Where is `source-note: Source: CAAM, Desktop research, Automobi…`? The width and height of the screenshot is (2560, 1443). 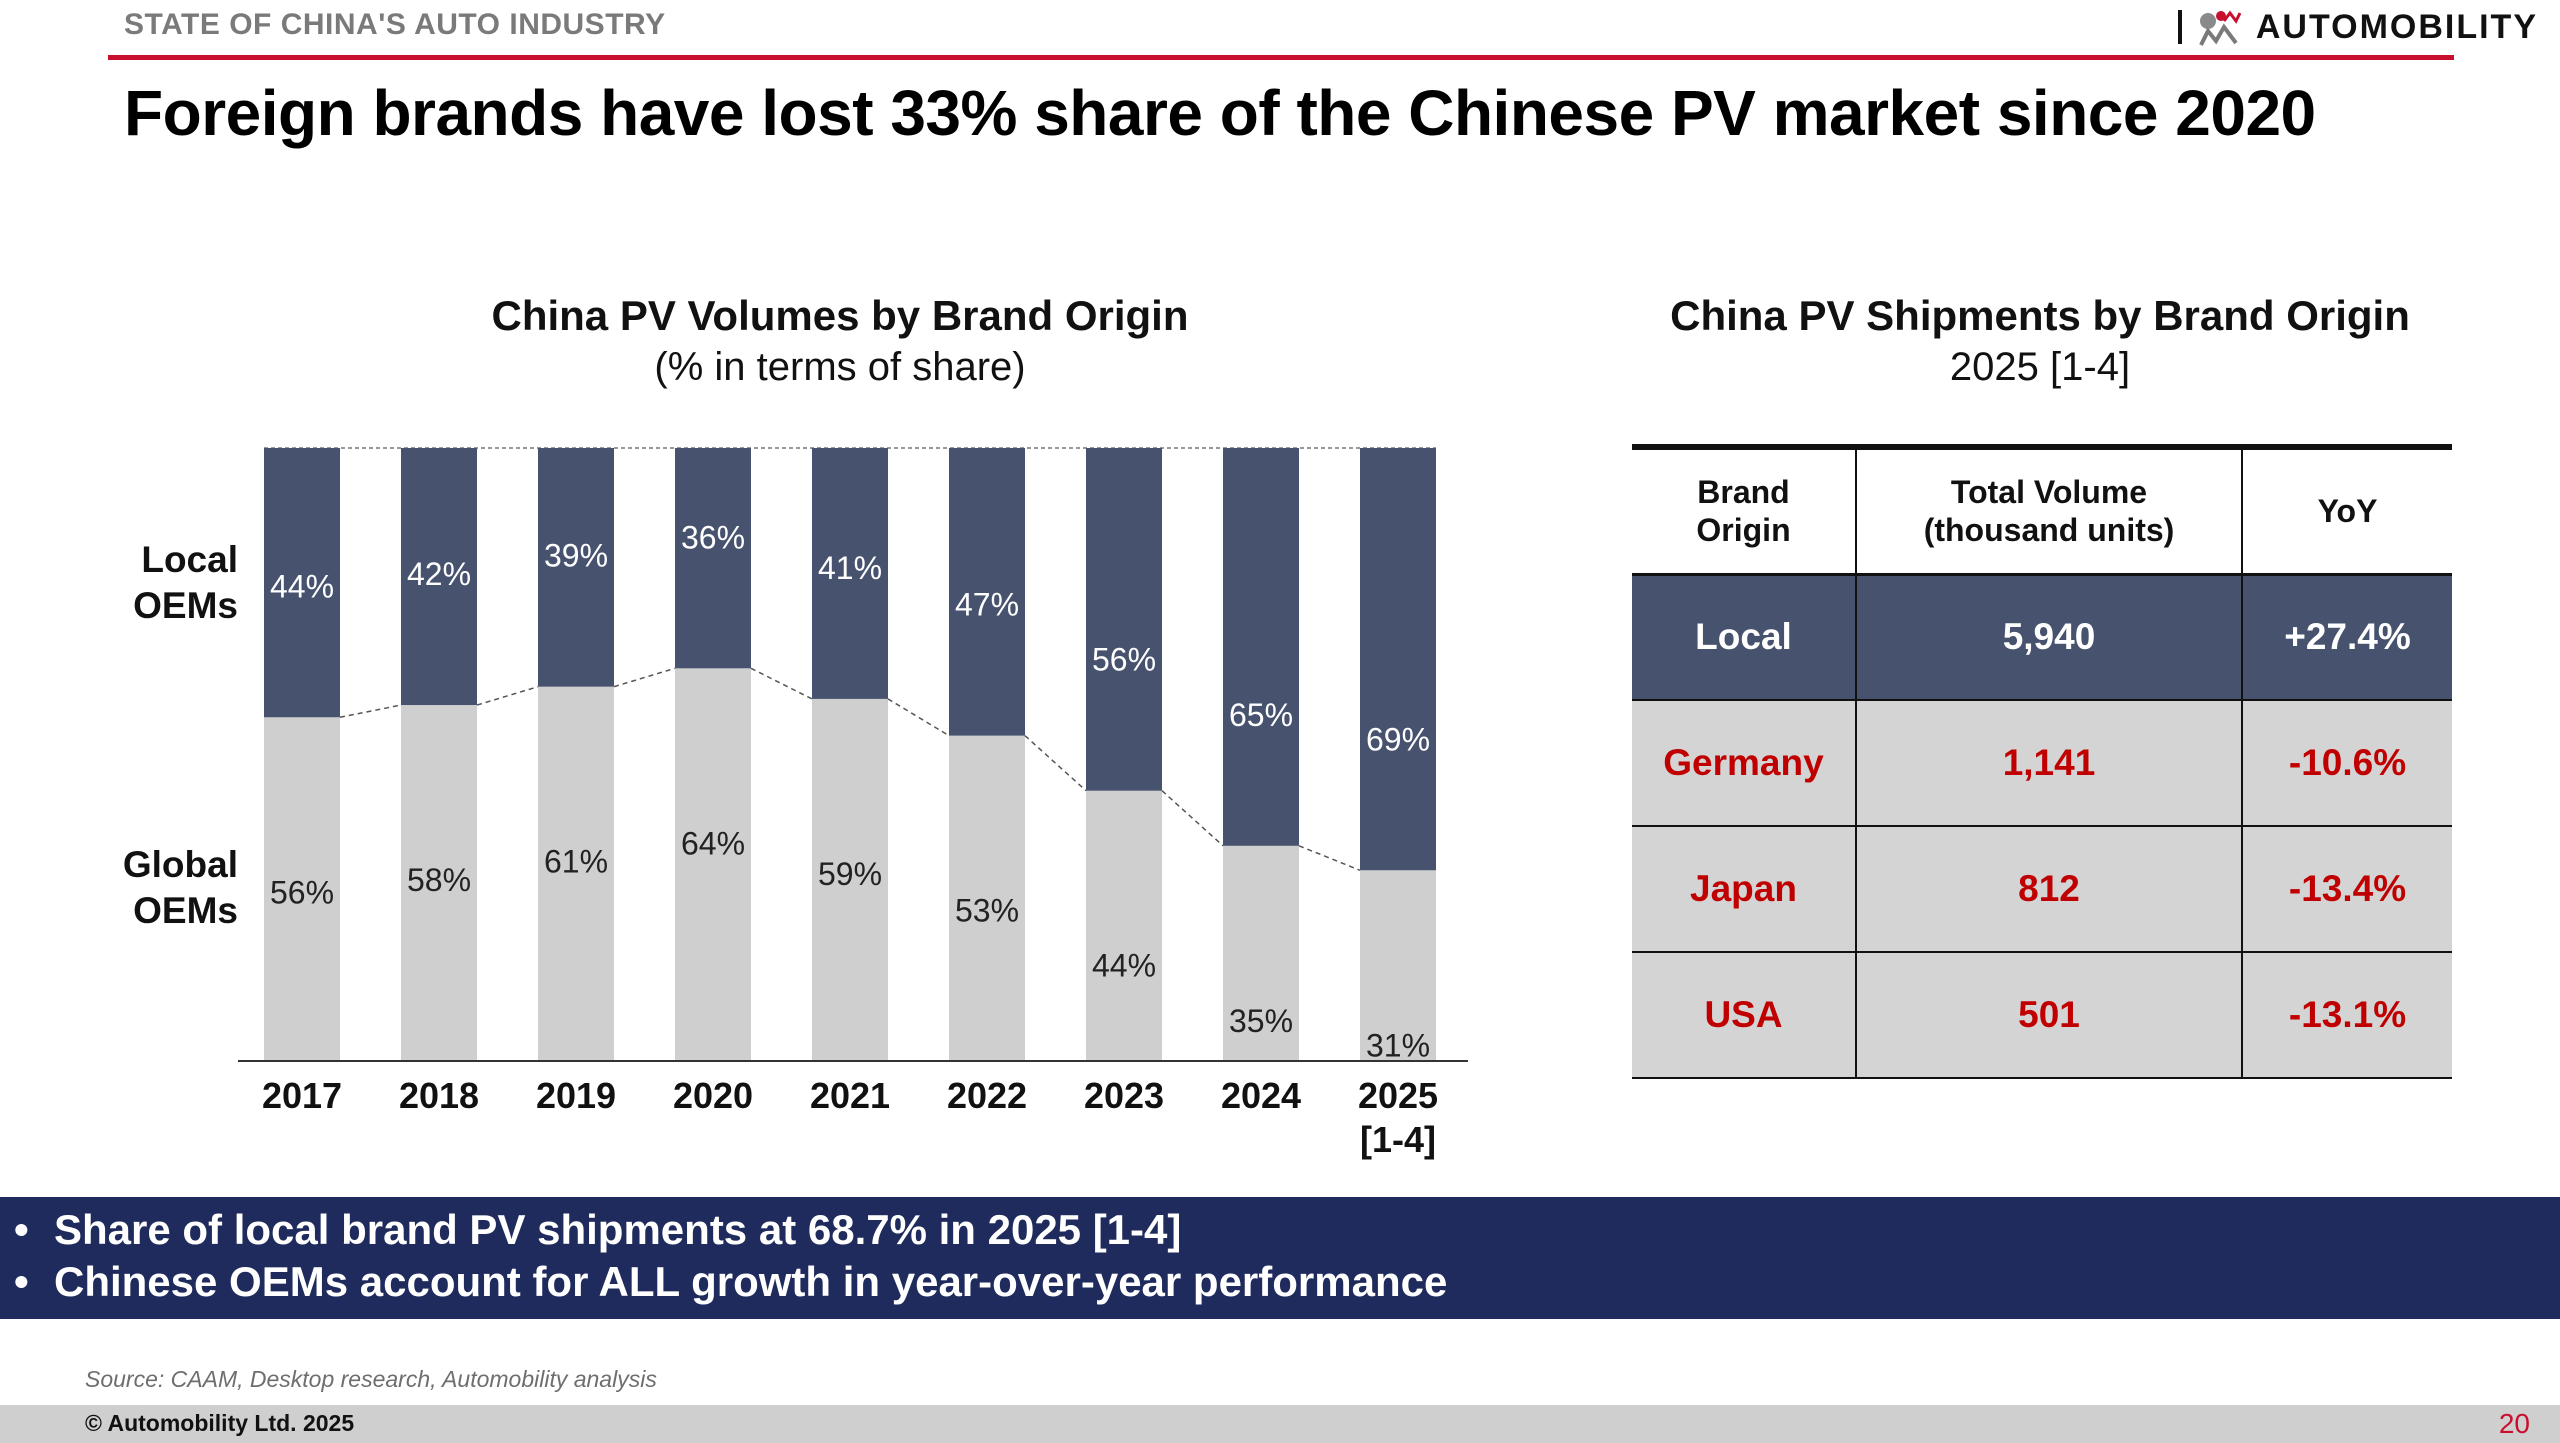
source-note: Source: CAAM, Desktop research, Automobi… is located at coordinates (371, 1379).